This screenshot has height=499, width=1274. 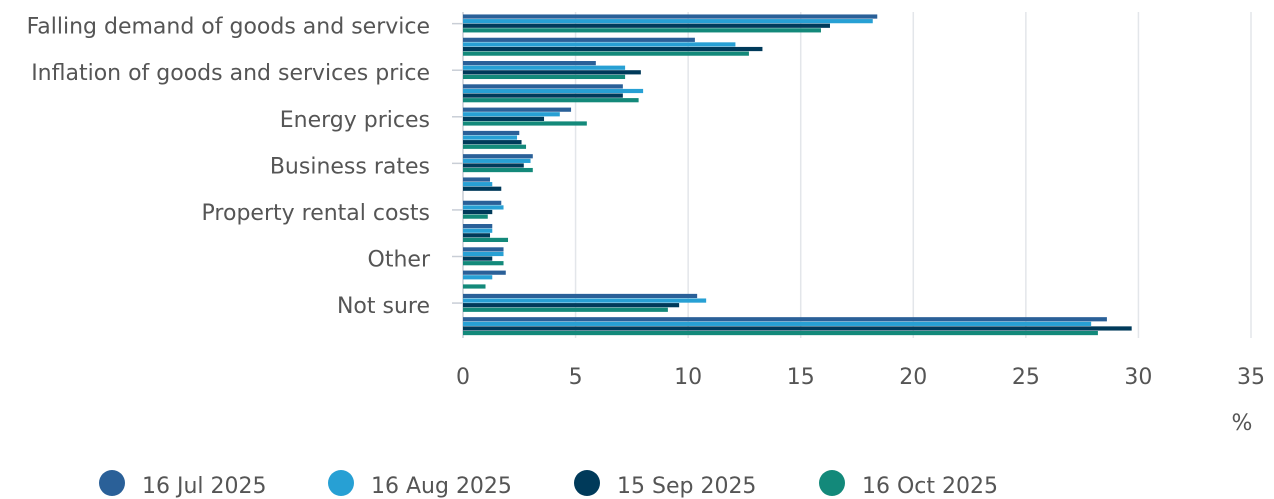 What do you see at coordinates (801, 377) in the screenshot?
I see `x-tick-label: 15` at bounding box center [801, 377].